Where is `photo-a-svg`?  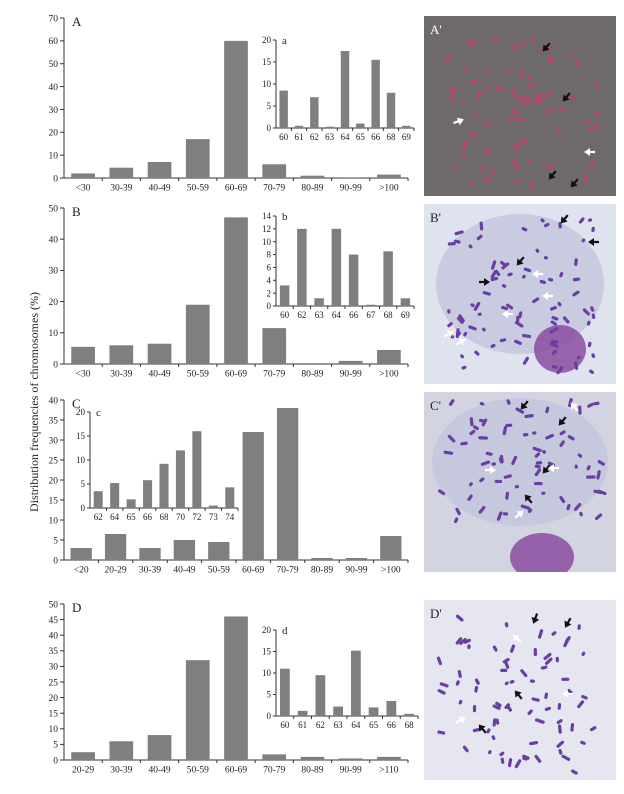
photo-a-svg is located at coordinates (520, 106).